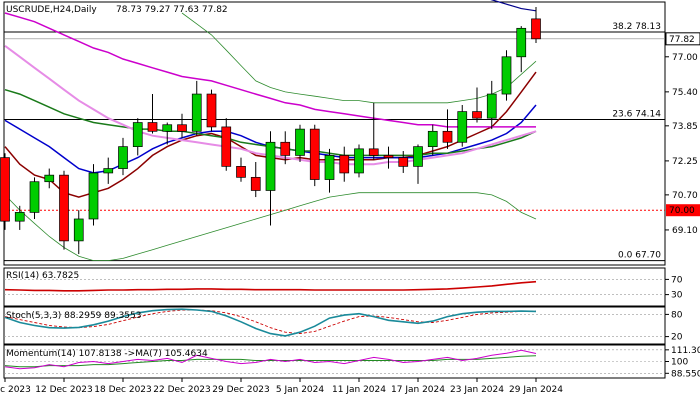 The image size is (700, 400). I want to click on x-tick-label: 11 Jan 2024, so click(359, 390).